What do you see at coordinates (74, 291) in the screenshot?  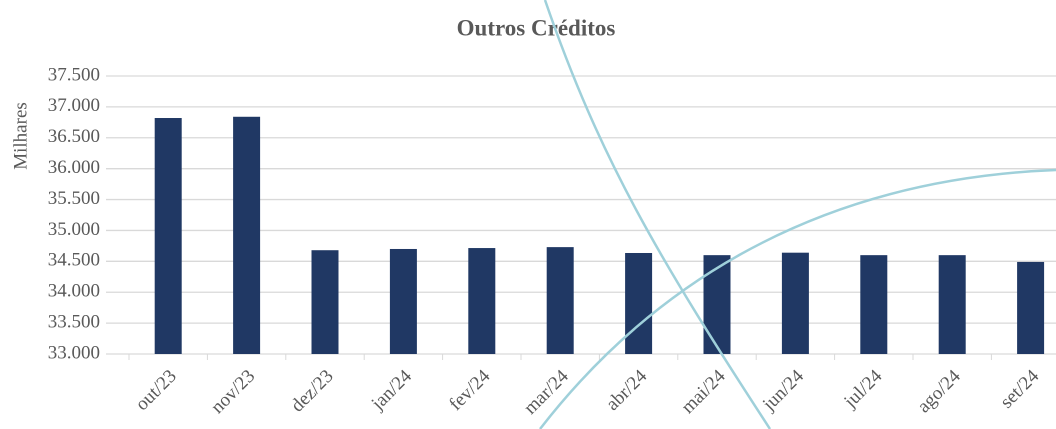 I see `y-tick-label: 34.000` at bounding box center [74, 291].